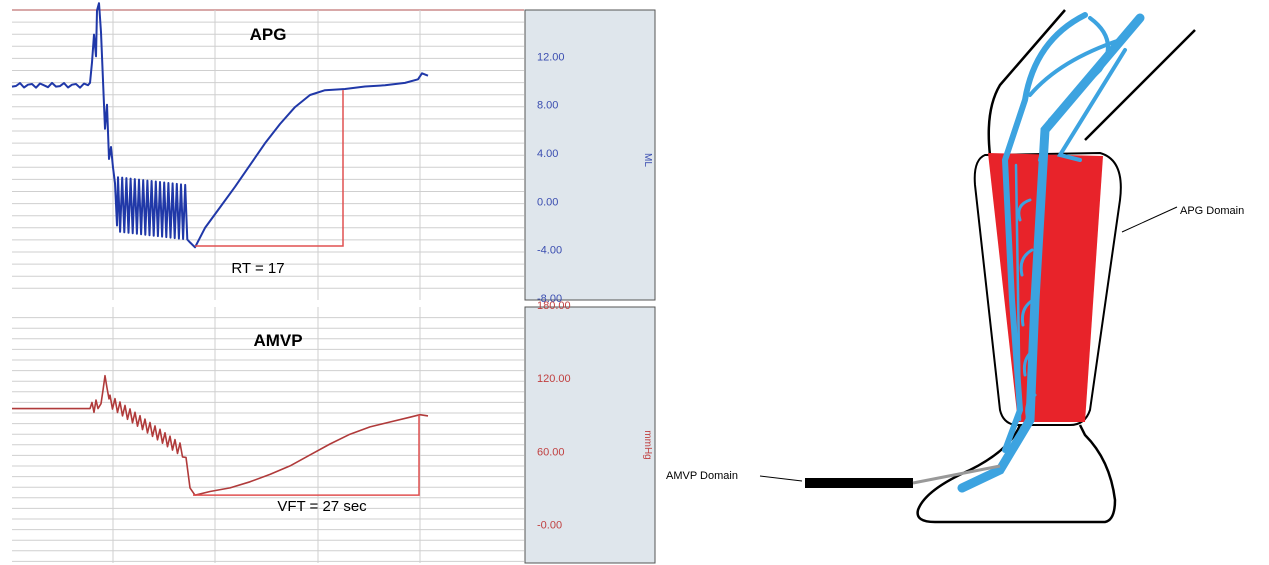 This screenshot has height=565, width=1269. I want to click on amvp-axis-box, so click(590, 435).